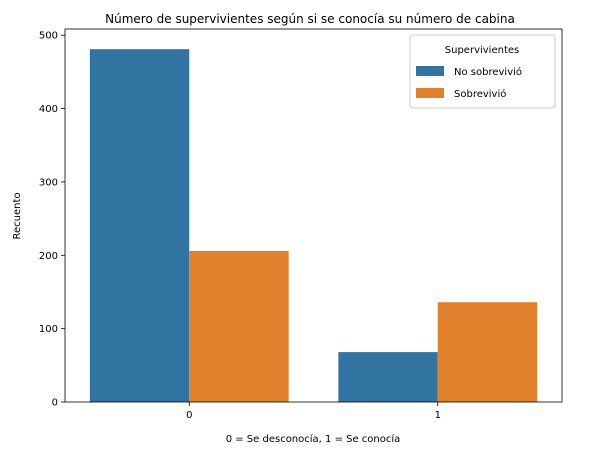 This screenshot has height=455, width=607. What do you see at coordinates (430, 71) in the screenshot?
I see `legend-swatch-no-sobrevivio` at bounding box center [430, 71].